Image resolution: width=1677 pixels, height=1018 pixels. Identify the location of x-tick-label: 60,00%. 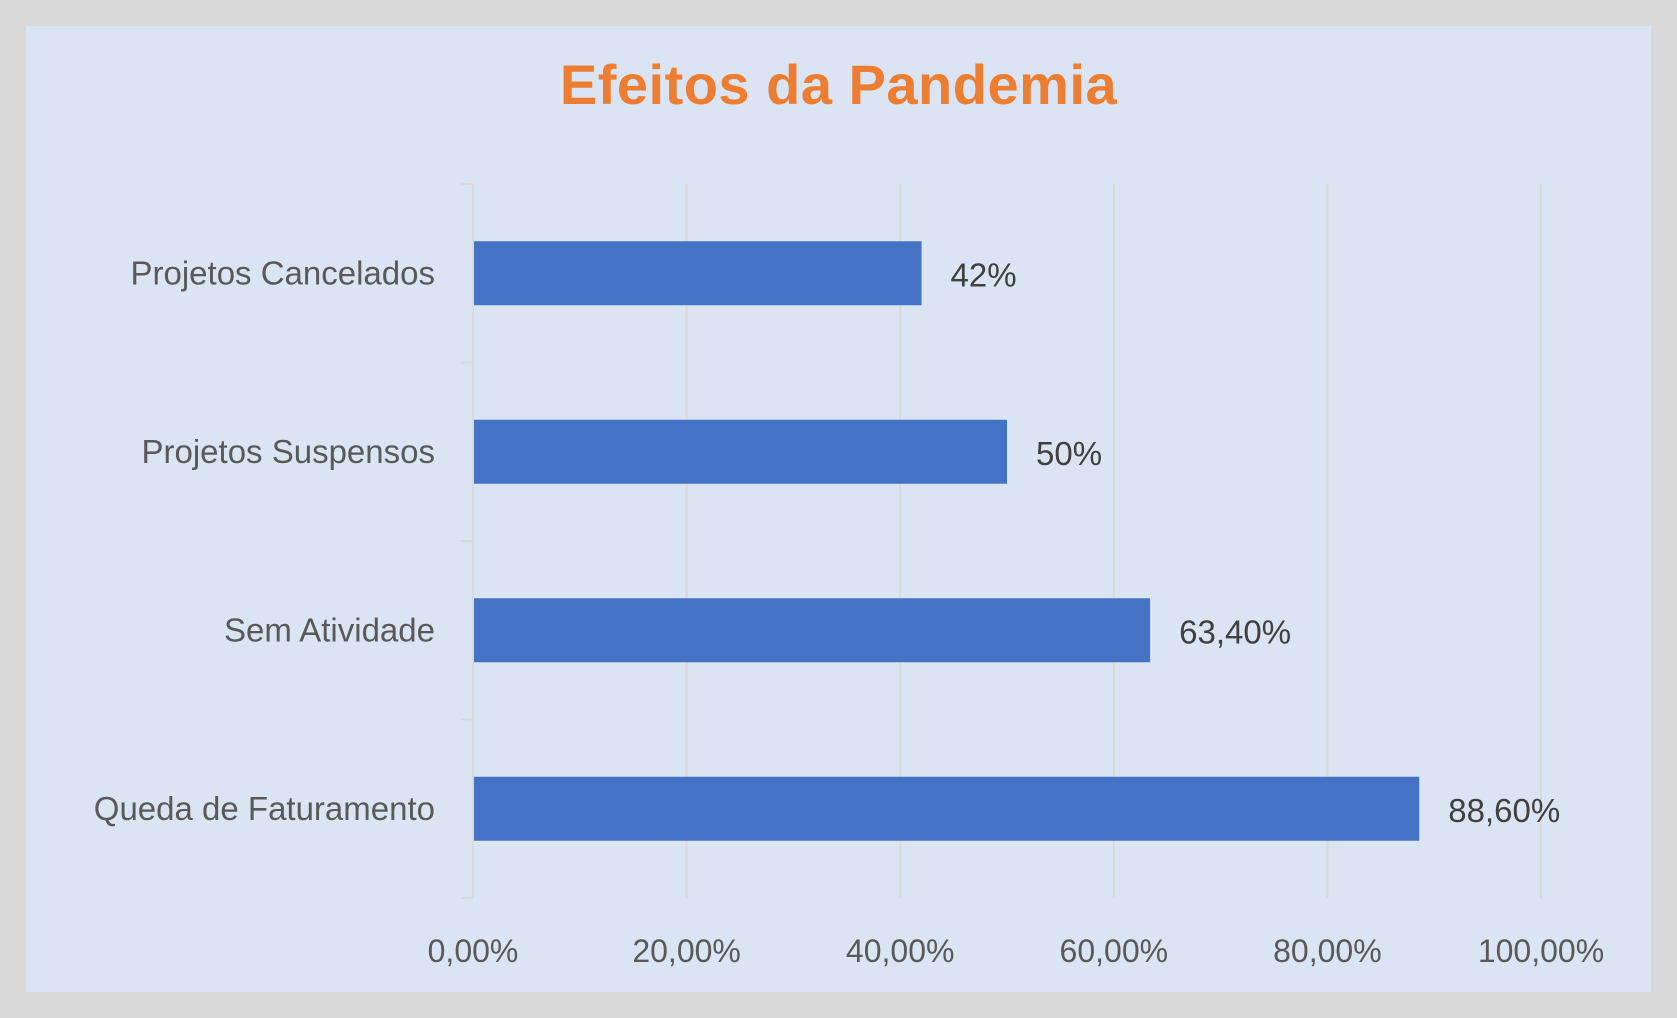
(1114, 951).